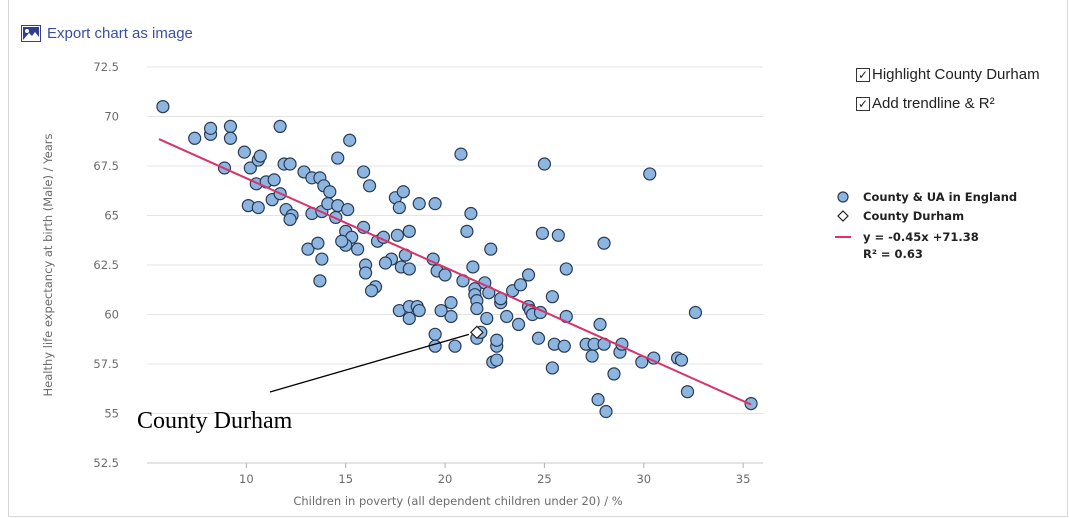 This screenshot has height=518, width=1069. Describe the element at coordinates (445, 479) in the screenshot. I see `x-tick-label: 20` at that location.